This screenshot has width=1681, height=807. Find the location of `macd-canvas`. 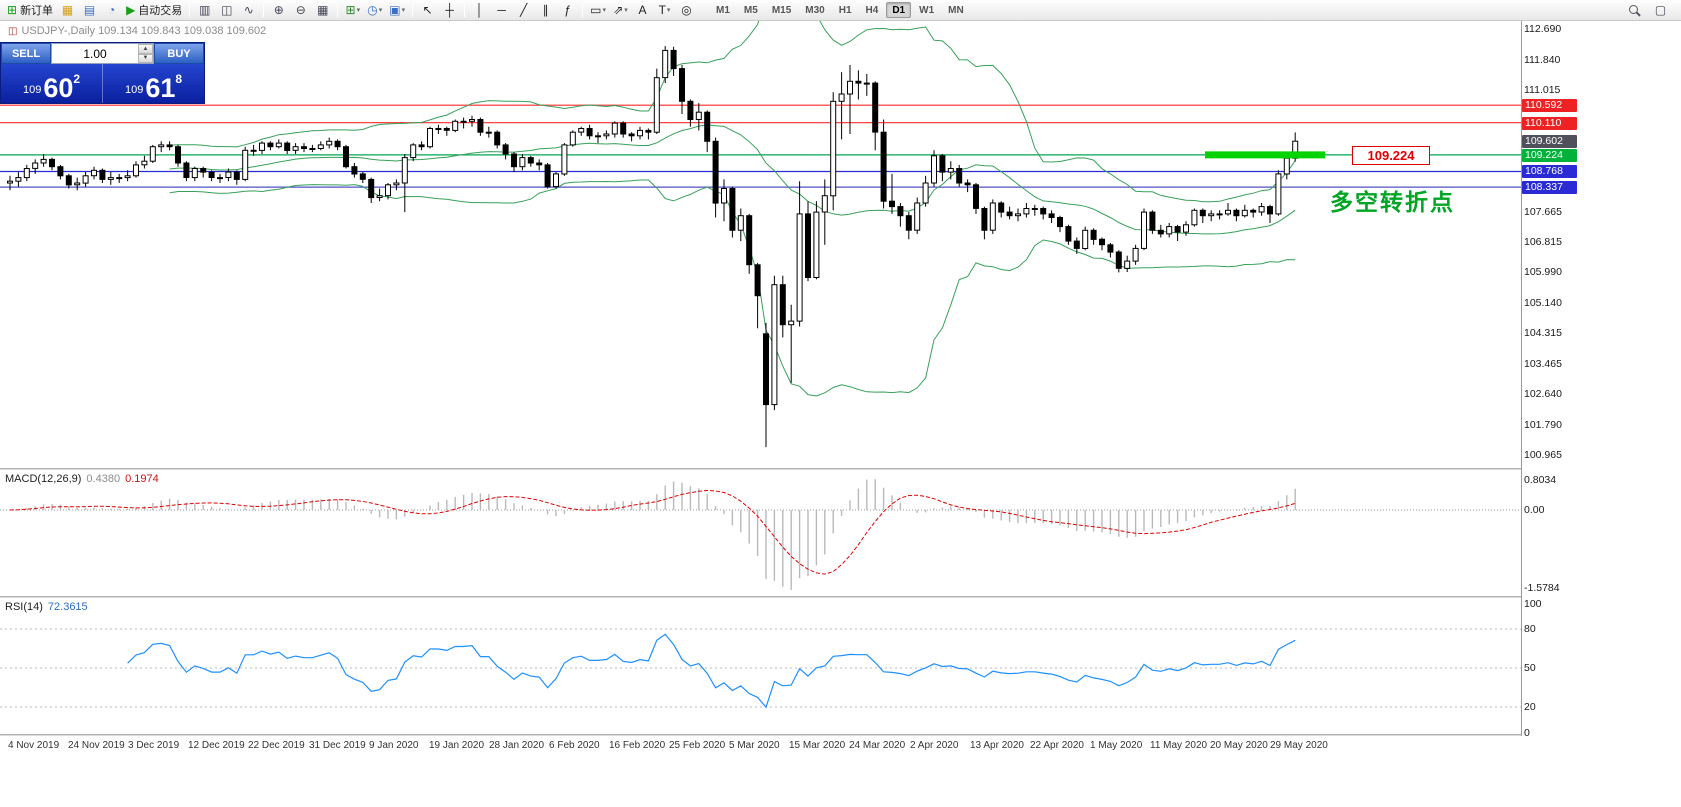

macd-canvas is located at coordinates (760, 533).